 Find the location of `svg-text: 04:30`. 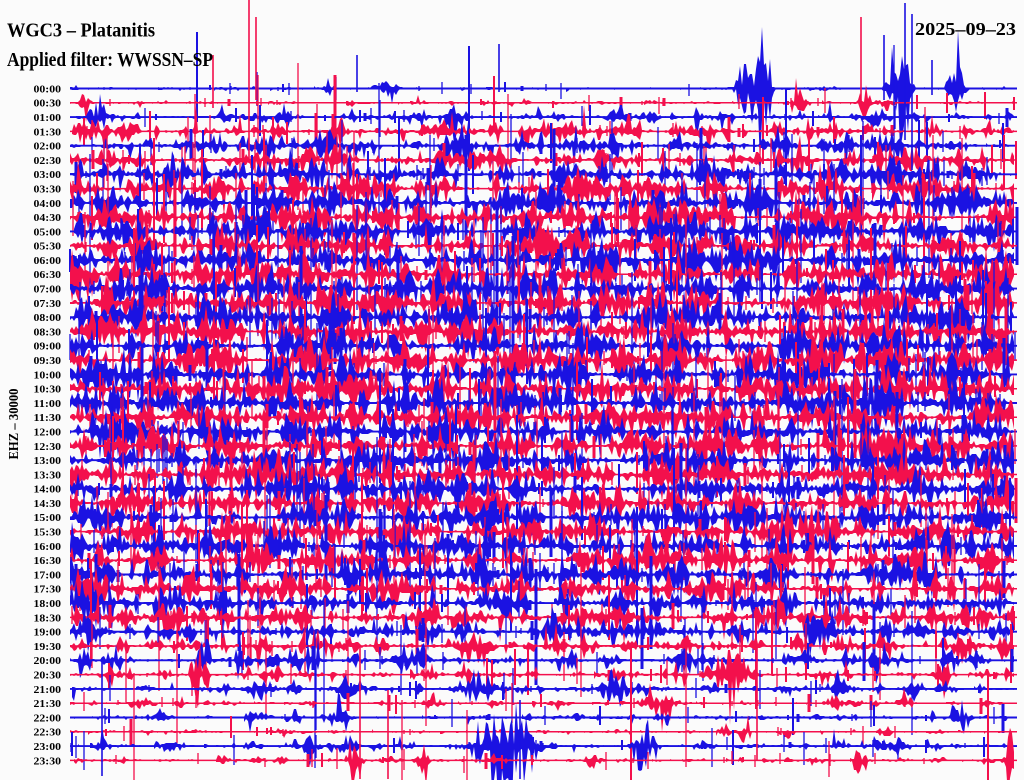

svg-text: 04:30 is located at coordinates (48, 218).